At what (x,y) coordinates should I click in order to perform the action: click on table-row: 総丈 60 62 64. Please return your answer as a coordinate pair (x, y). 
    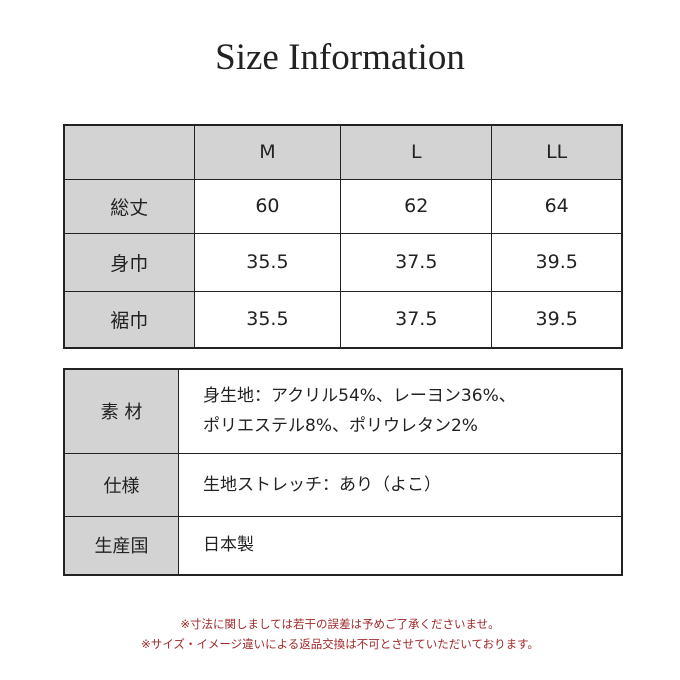
    Looking at the image, I should click on (343, 206).